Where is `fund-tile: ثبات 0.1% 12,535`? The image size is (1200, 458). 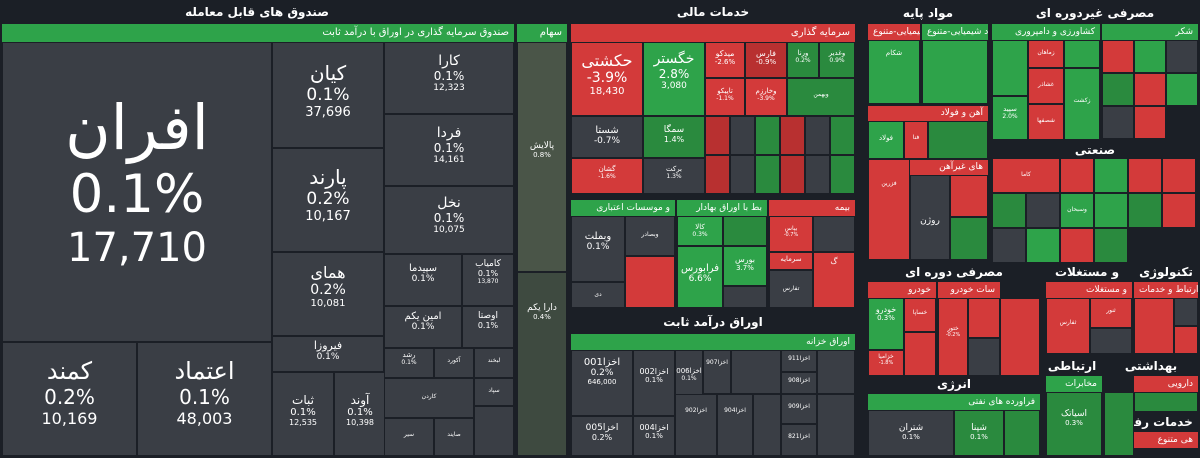
fund-tile: ثبات 0.1% 12,535 is located at coordinates (303, 414).